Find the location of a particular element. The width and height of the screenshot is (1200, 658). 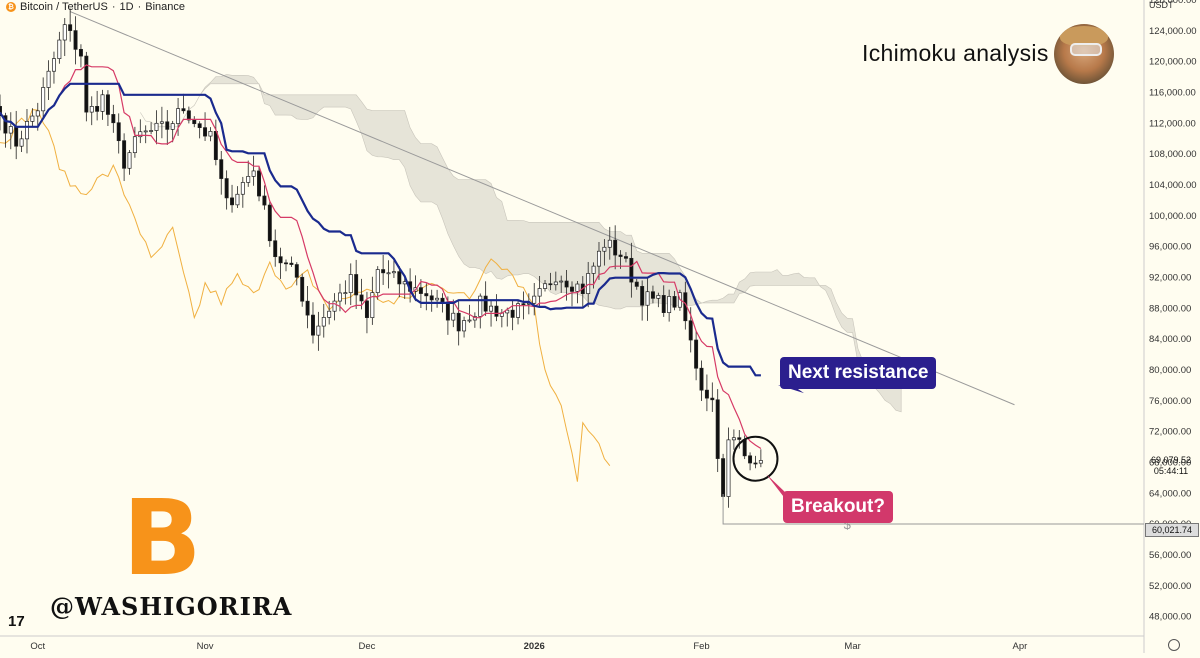

symbol-header: ₿ Bitcoin / TetherUS · 1D · Binance is located at coordinates (95, 7).